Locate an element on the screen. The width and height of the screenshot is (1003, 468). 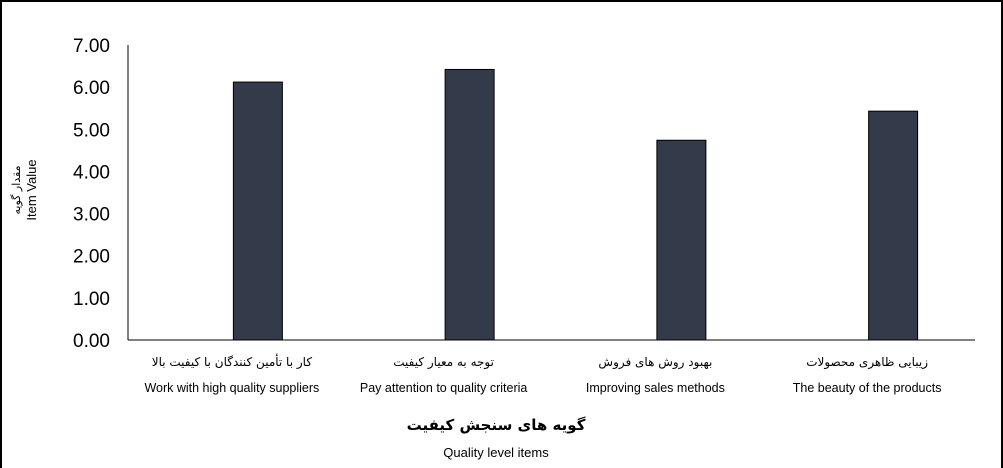
category-label-en: Pay attention to quality criteria is located at coordinates (443, 388).